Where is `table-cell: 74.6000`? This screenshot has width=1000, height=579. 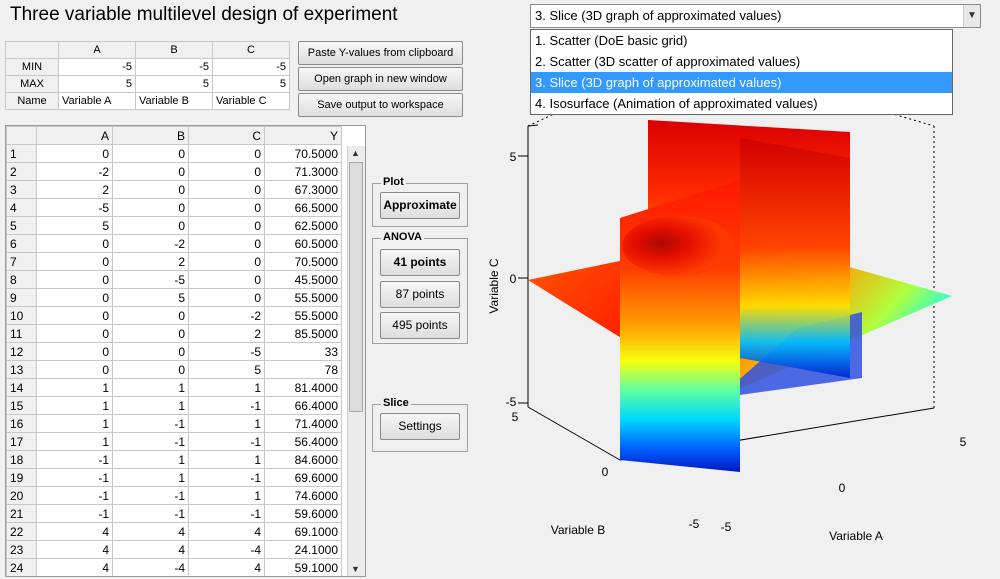
table-cell: 74.6000 is located at coordinates (303, 495).